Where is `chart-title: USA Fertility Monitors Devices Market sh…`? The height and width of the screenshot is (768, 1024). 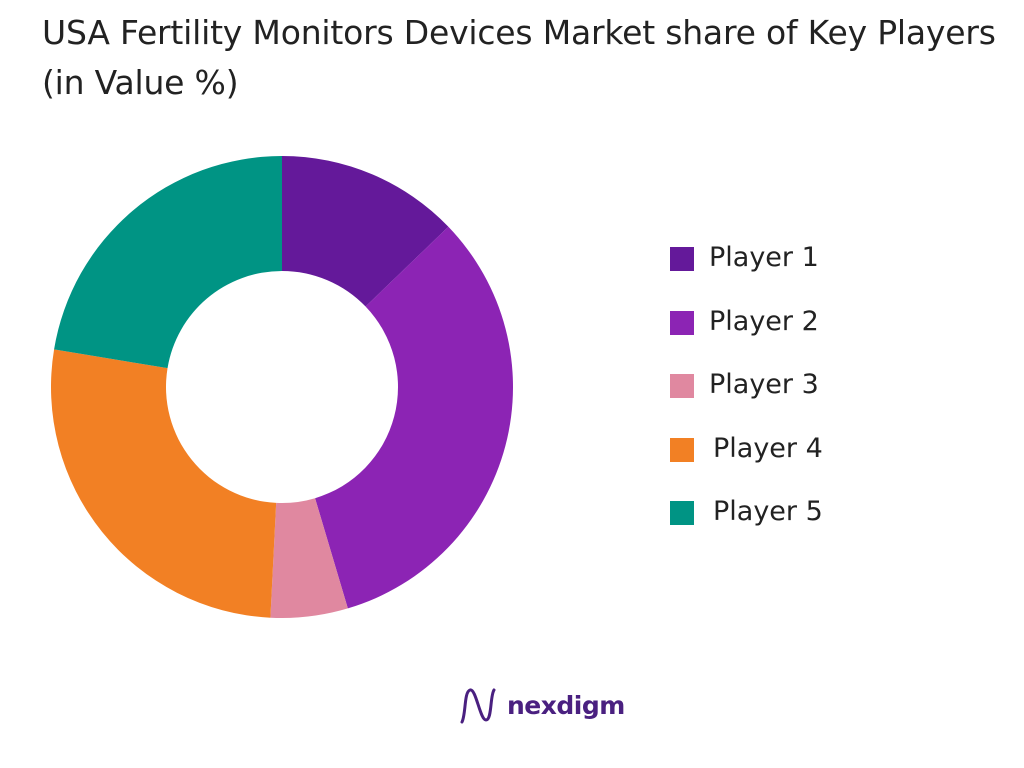 chart-title: USA Fertility Monitors Devices Market sh… is located at coordinates (519, 57).